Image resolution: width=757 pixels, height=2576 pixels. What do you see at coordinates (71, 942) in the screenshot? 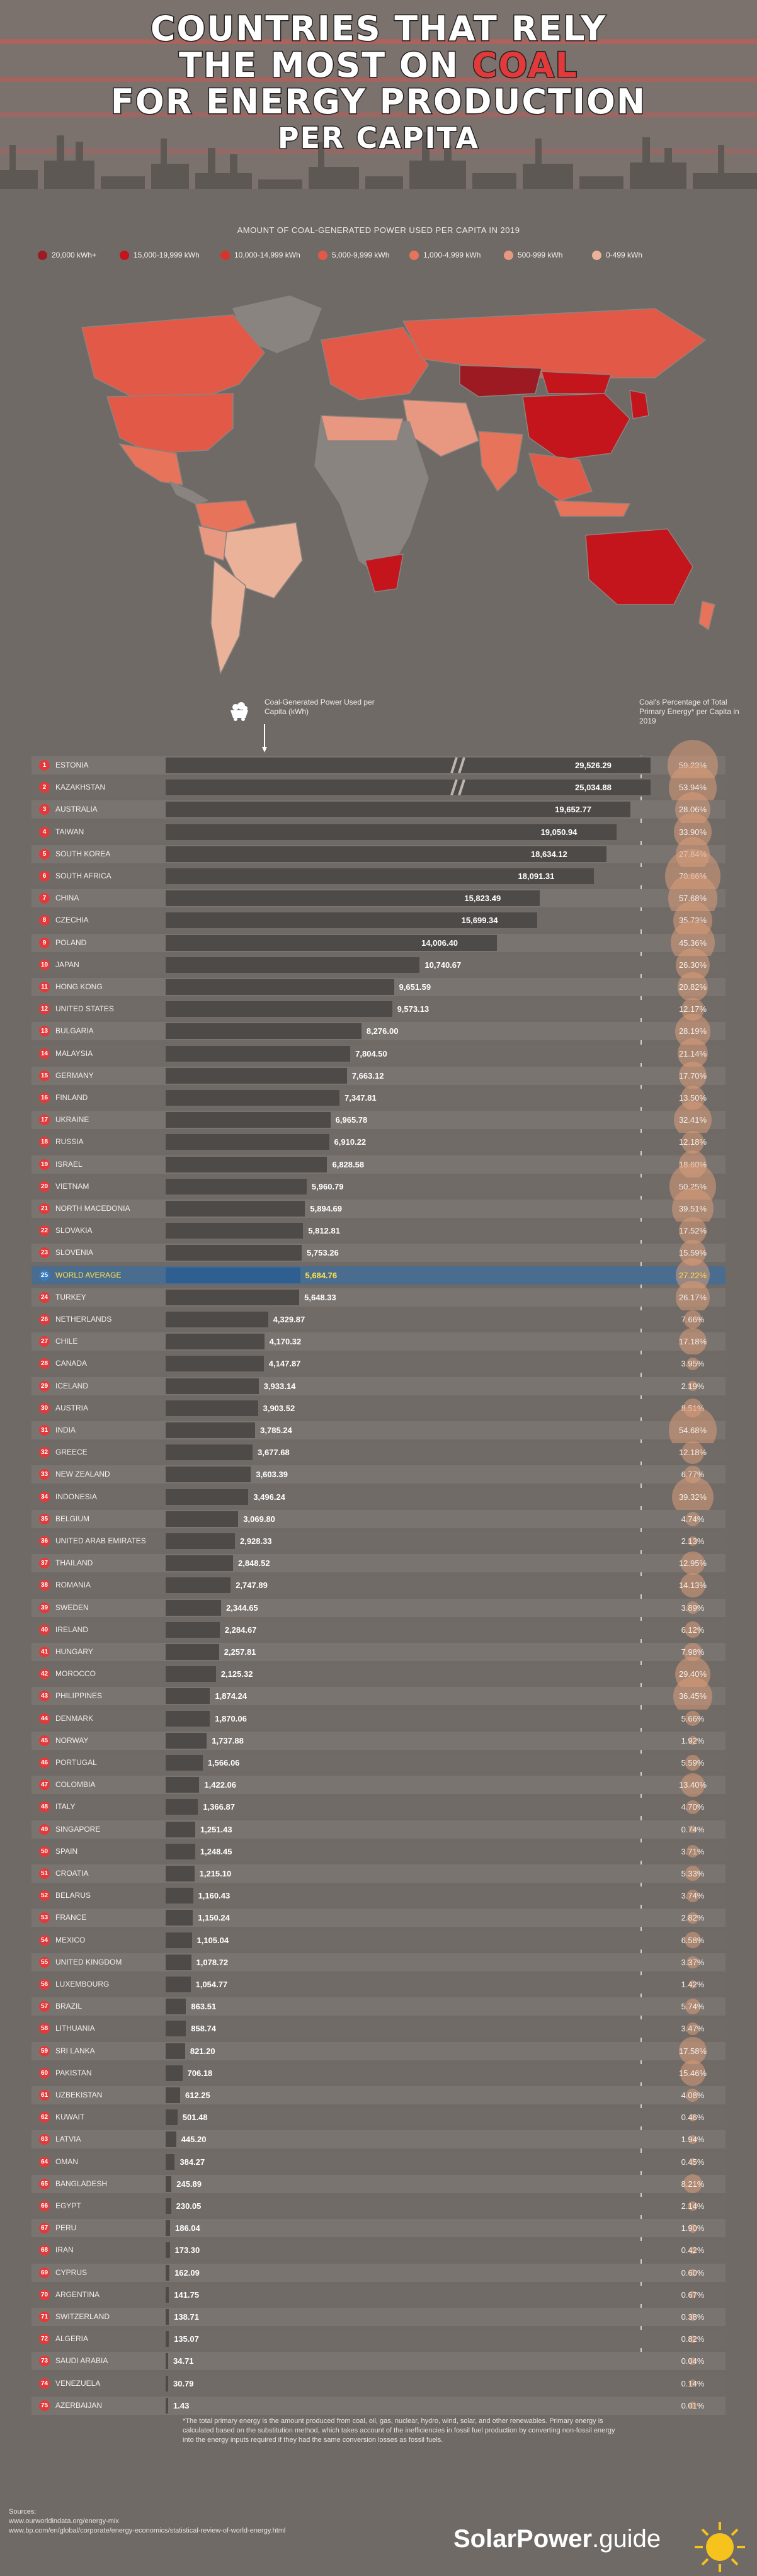
I see `country-label: POLAND` at bounding box center [71, 942].